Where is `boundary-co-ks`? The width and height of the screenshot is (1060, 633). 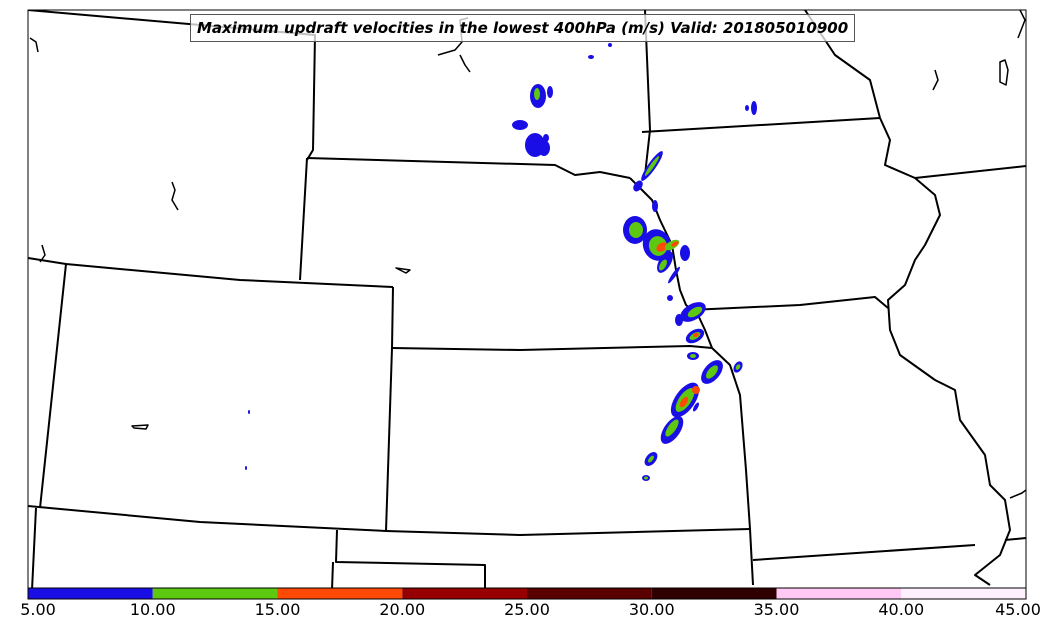
boundary-co-ks is located at coordinates (389, 439).